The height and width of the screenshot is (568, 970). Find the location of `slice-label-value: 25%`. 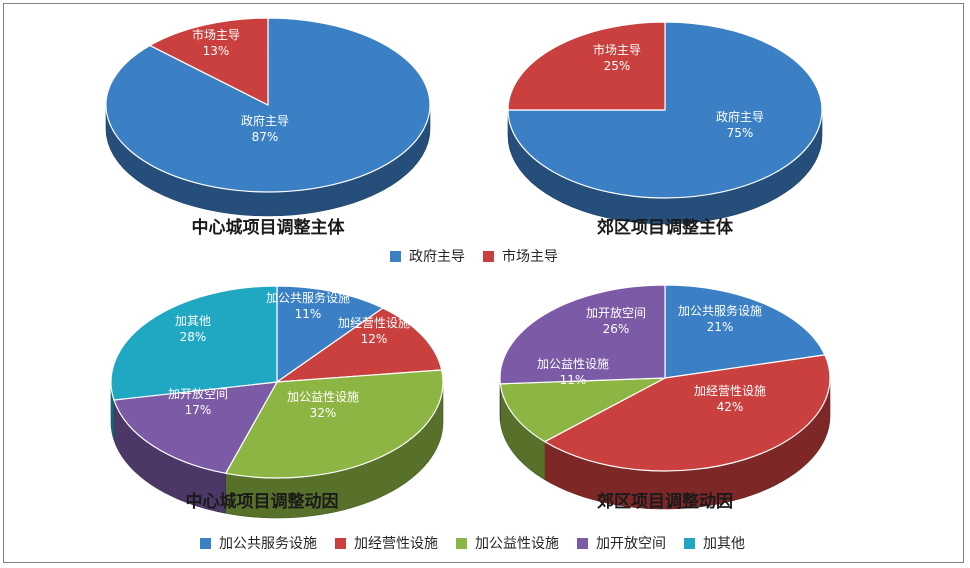

slice-label-value: 25% is located at coordinates (617, 66).